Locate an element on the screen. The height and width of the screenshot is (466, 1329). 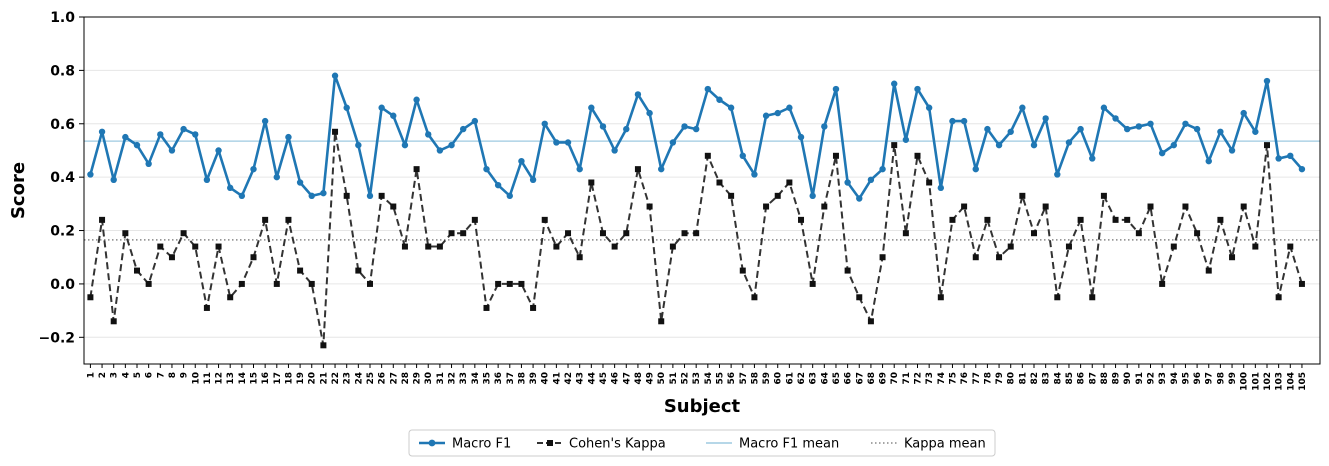
x-tick-label: 49 is located at coordinates (651, 378).